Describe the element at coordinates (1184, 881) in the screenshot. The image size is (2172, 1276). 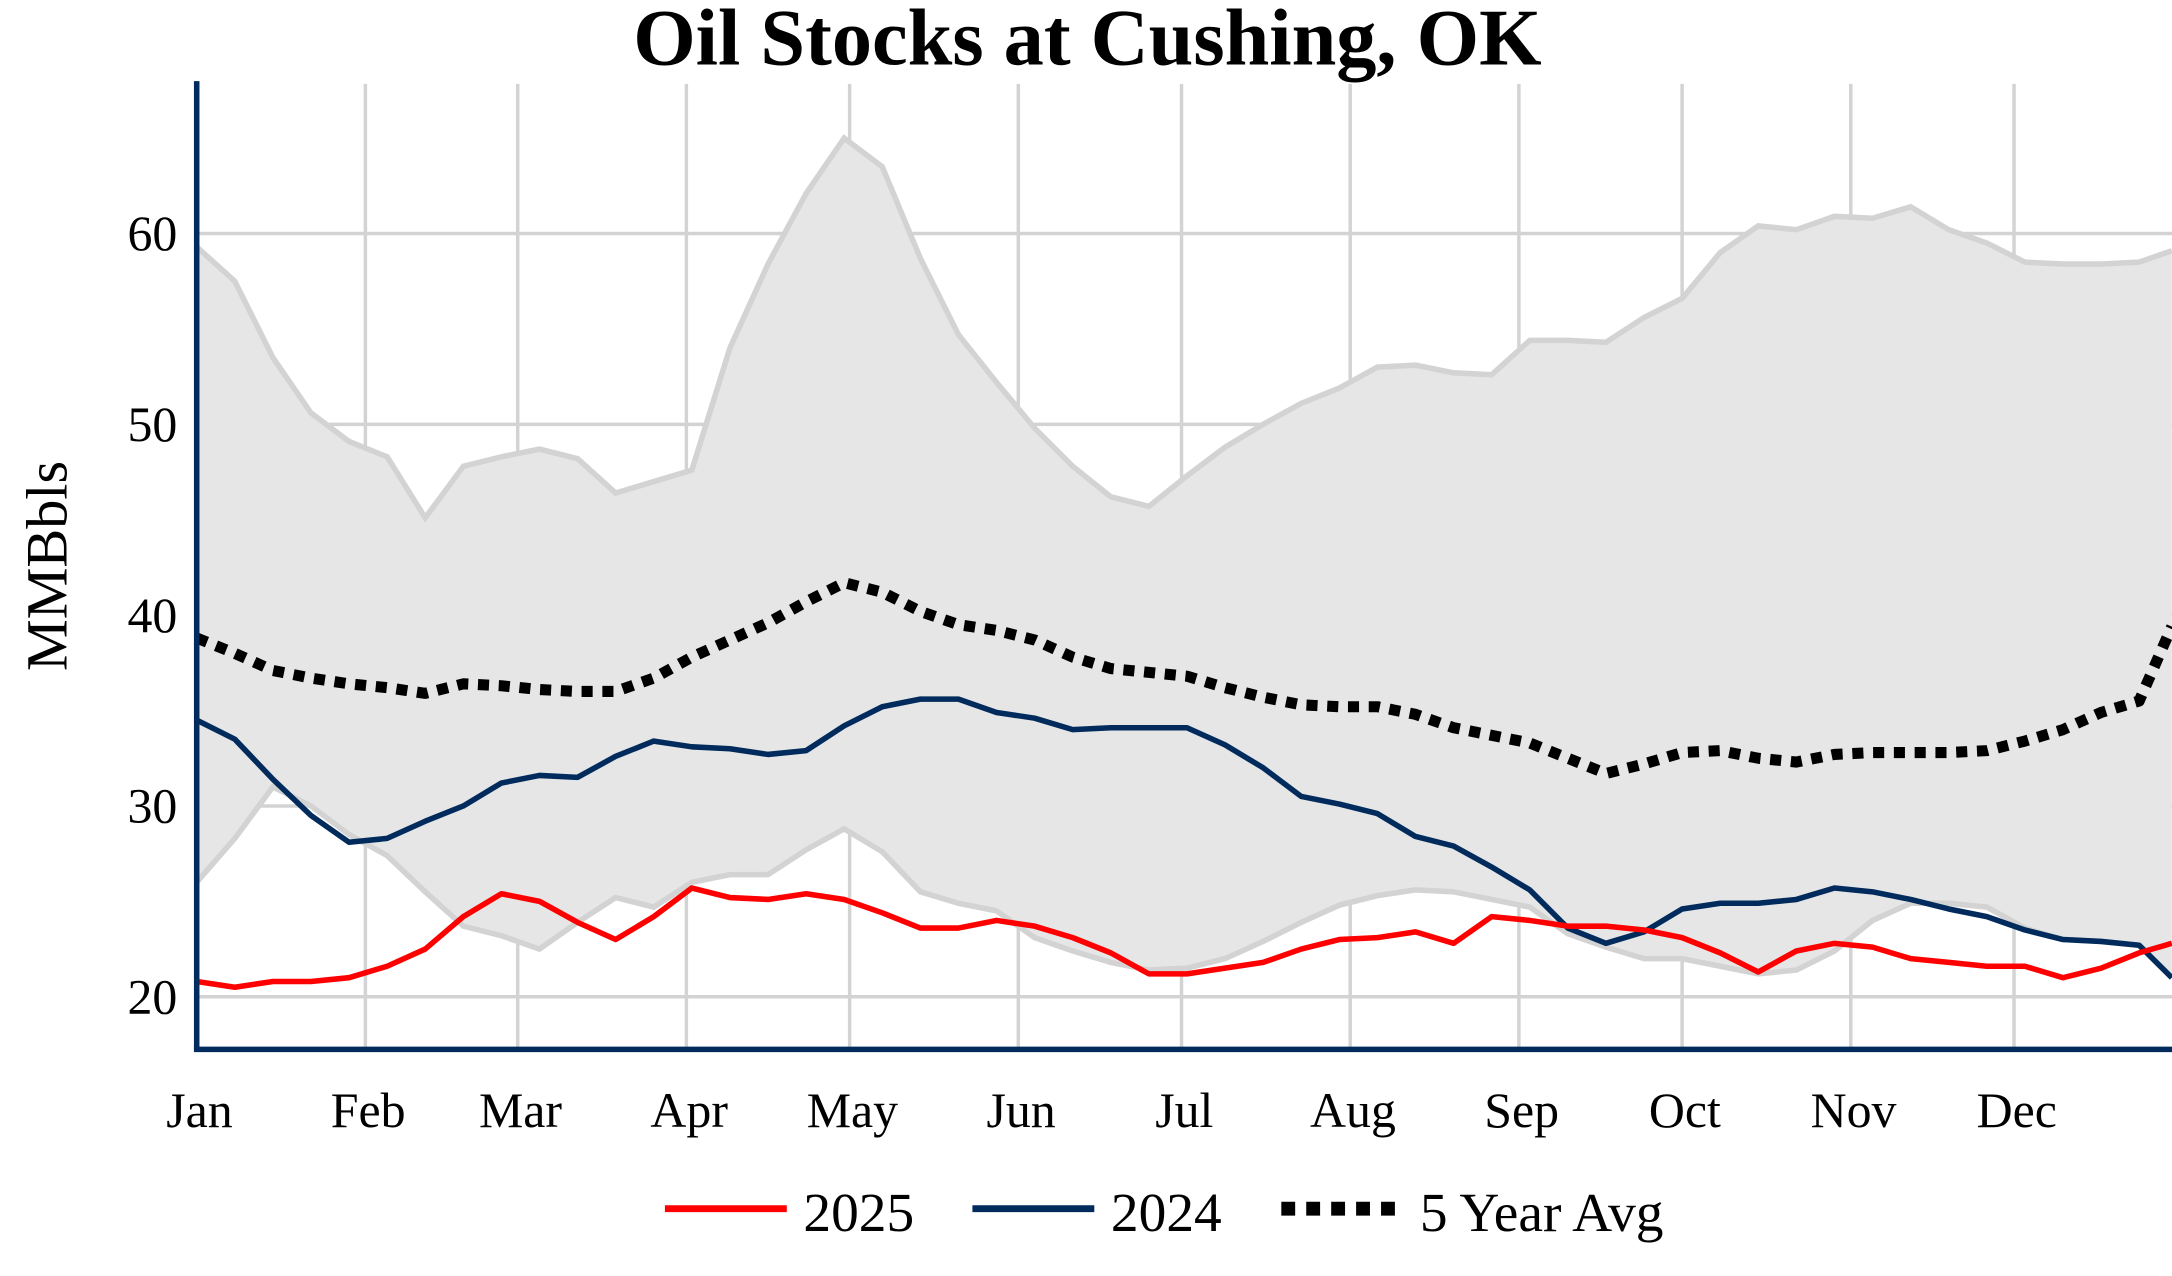
I see `range-min-line` at that location.